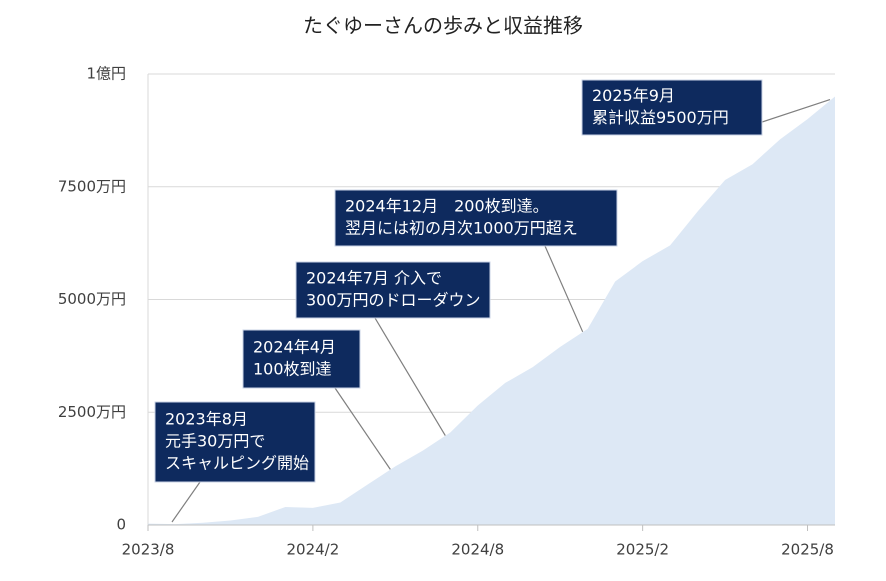 The image size is (886, 581). I want to click on y-tick-label: 0, so click(121, 525).